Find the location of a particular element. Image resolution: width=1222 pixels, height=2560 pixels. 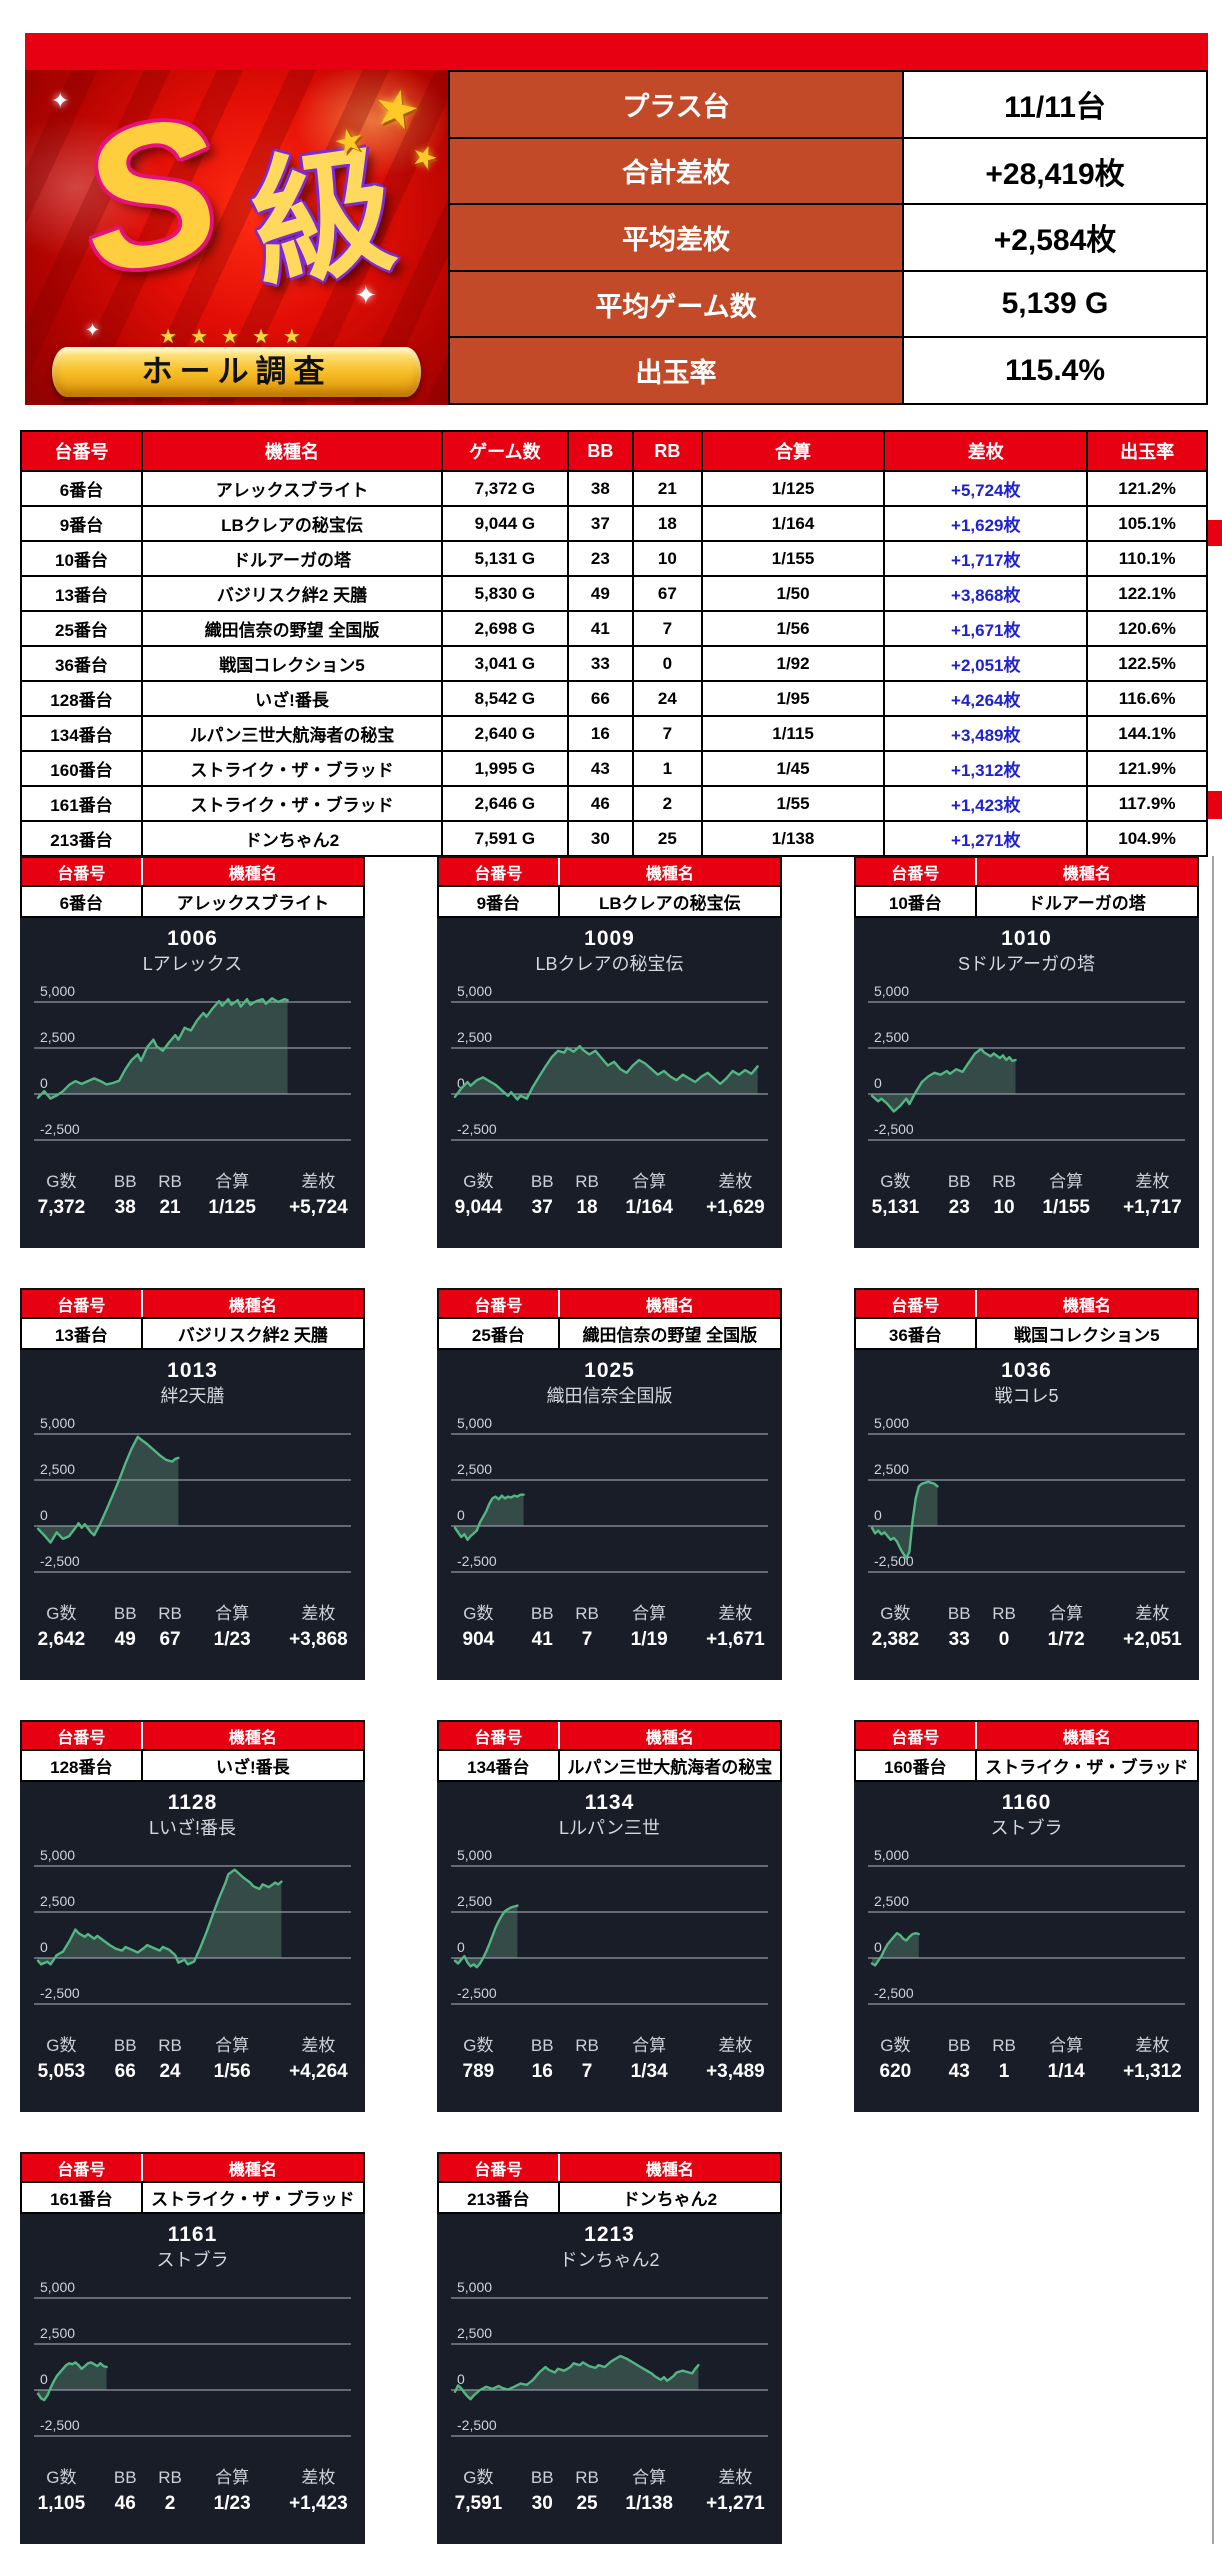

stat-value: 1/72 is located at coordinates (1066, 1639).